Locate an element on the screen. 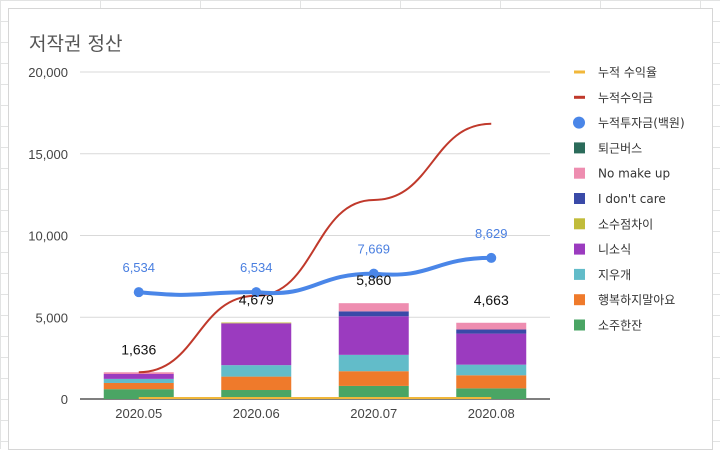 The image size is (720, 450). data-label-investment: 8,629 is located at coordinates (491, 233).